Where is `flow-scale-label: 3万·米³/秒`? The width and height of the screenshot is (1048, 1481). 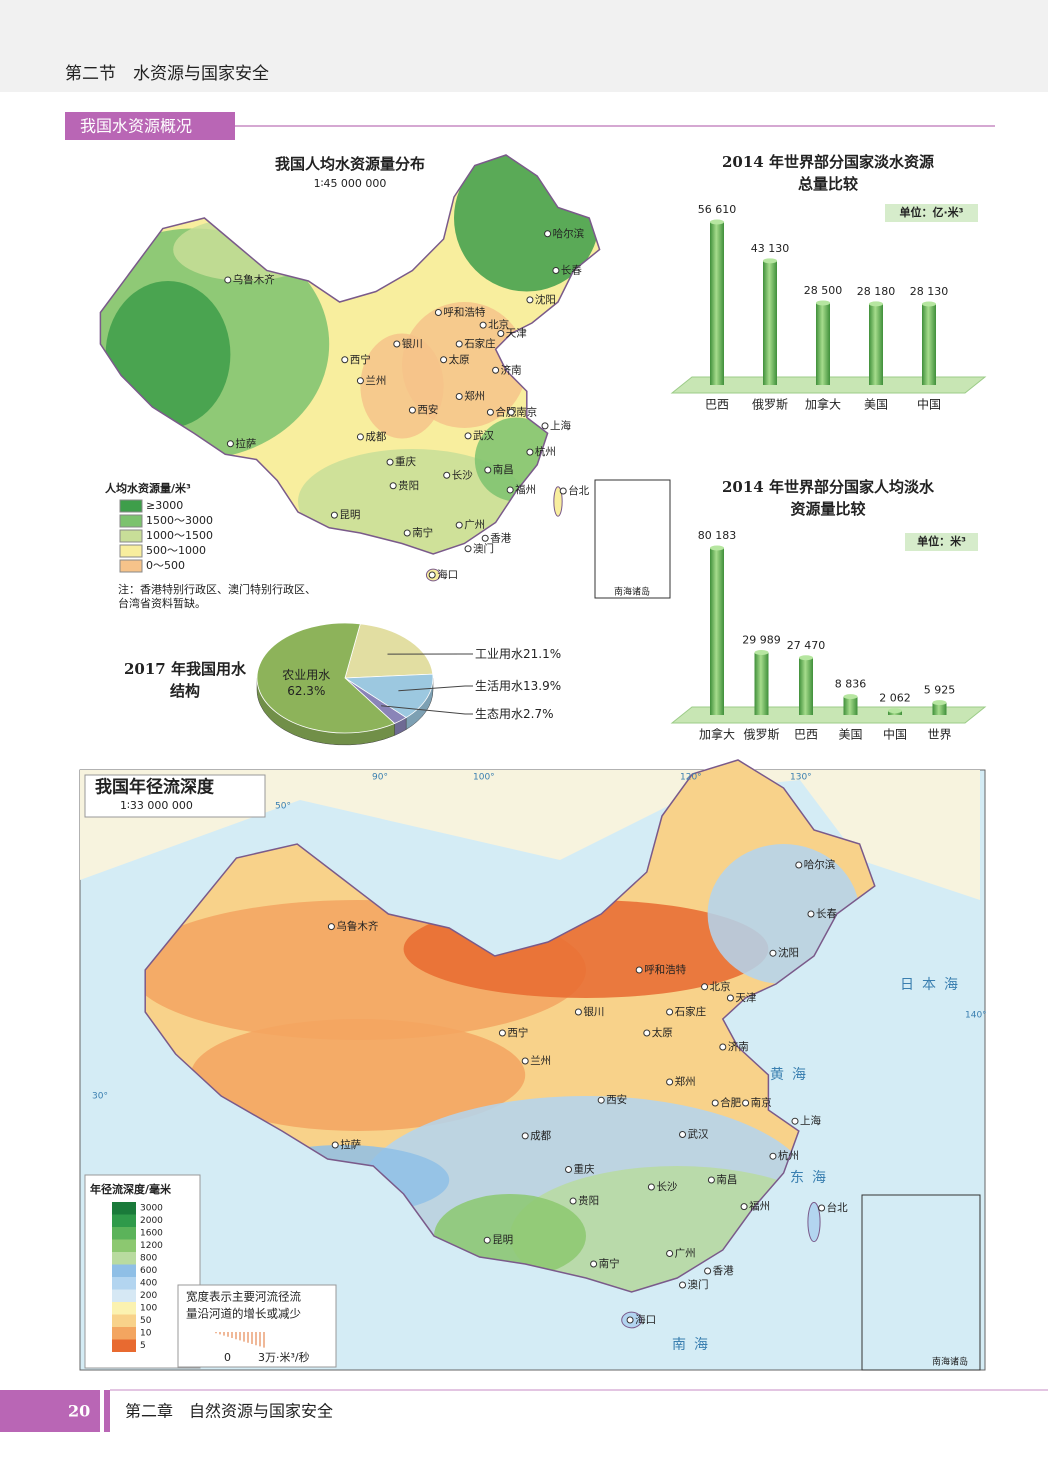 flow-scale-label: 3万·米³/秒 is located at coordinates (284, 1357).